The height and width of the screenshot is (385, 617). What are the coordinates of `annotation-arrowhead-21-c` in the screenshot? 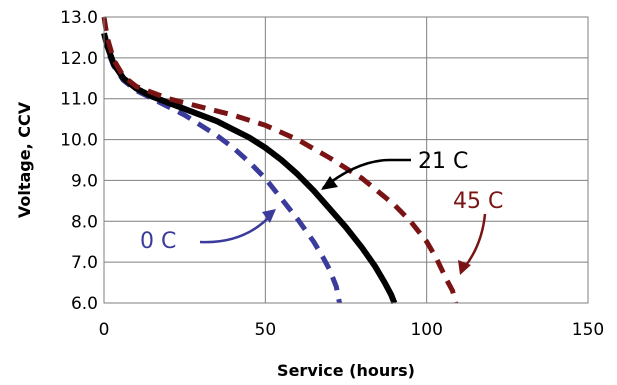 It's located at (329, 183).